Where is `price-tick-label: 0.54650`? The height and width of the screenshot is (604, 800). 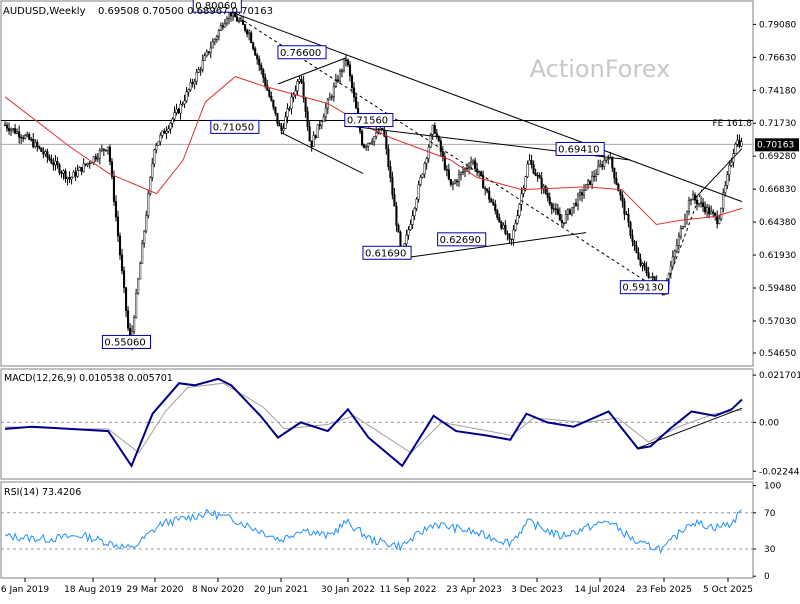
price-tick-label: 0.54650 is located at coordinates (777, 354).